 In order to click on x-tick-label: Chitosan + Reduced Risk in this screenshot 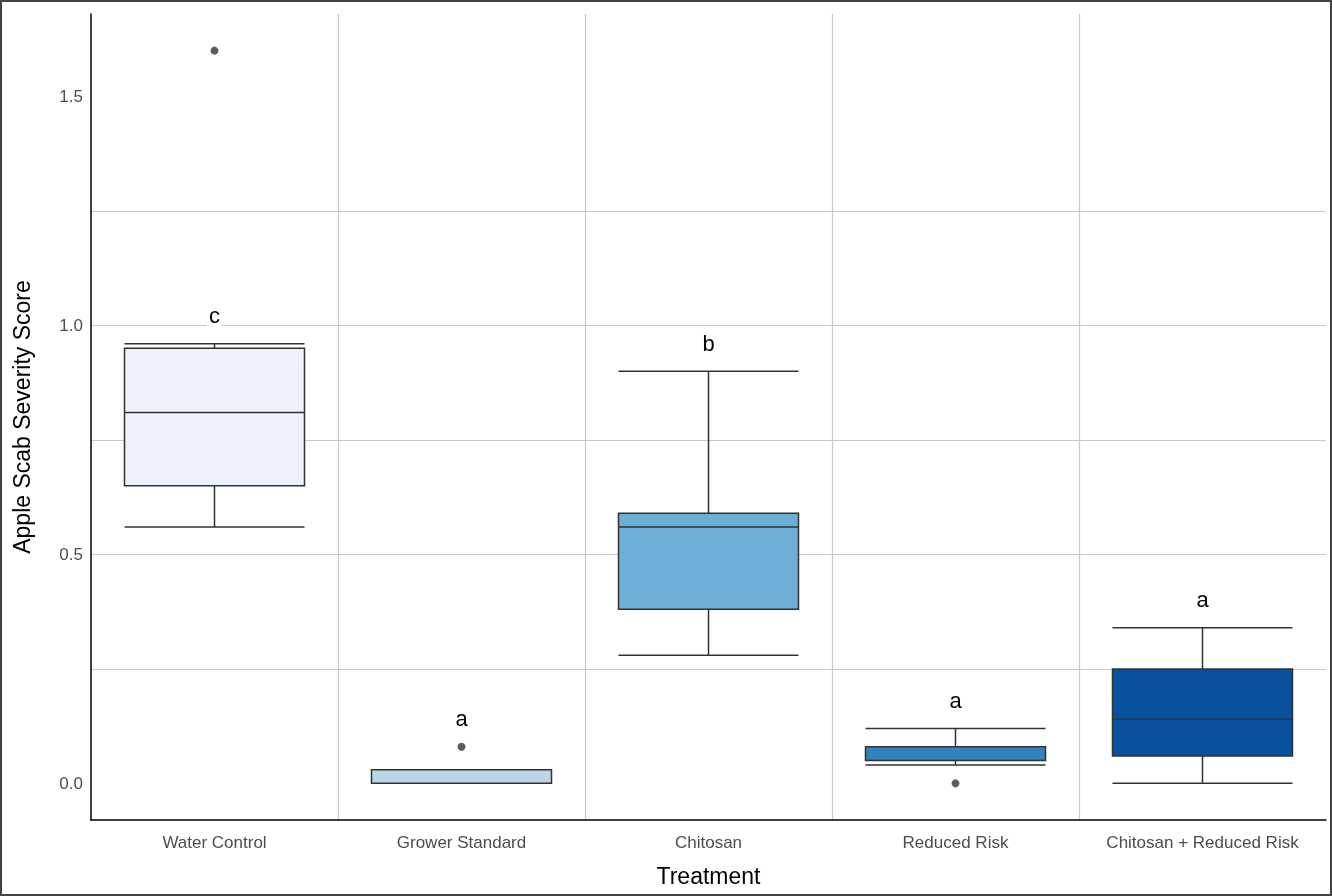, I will do `click(1203, 842)`.